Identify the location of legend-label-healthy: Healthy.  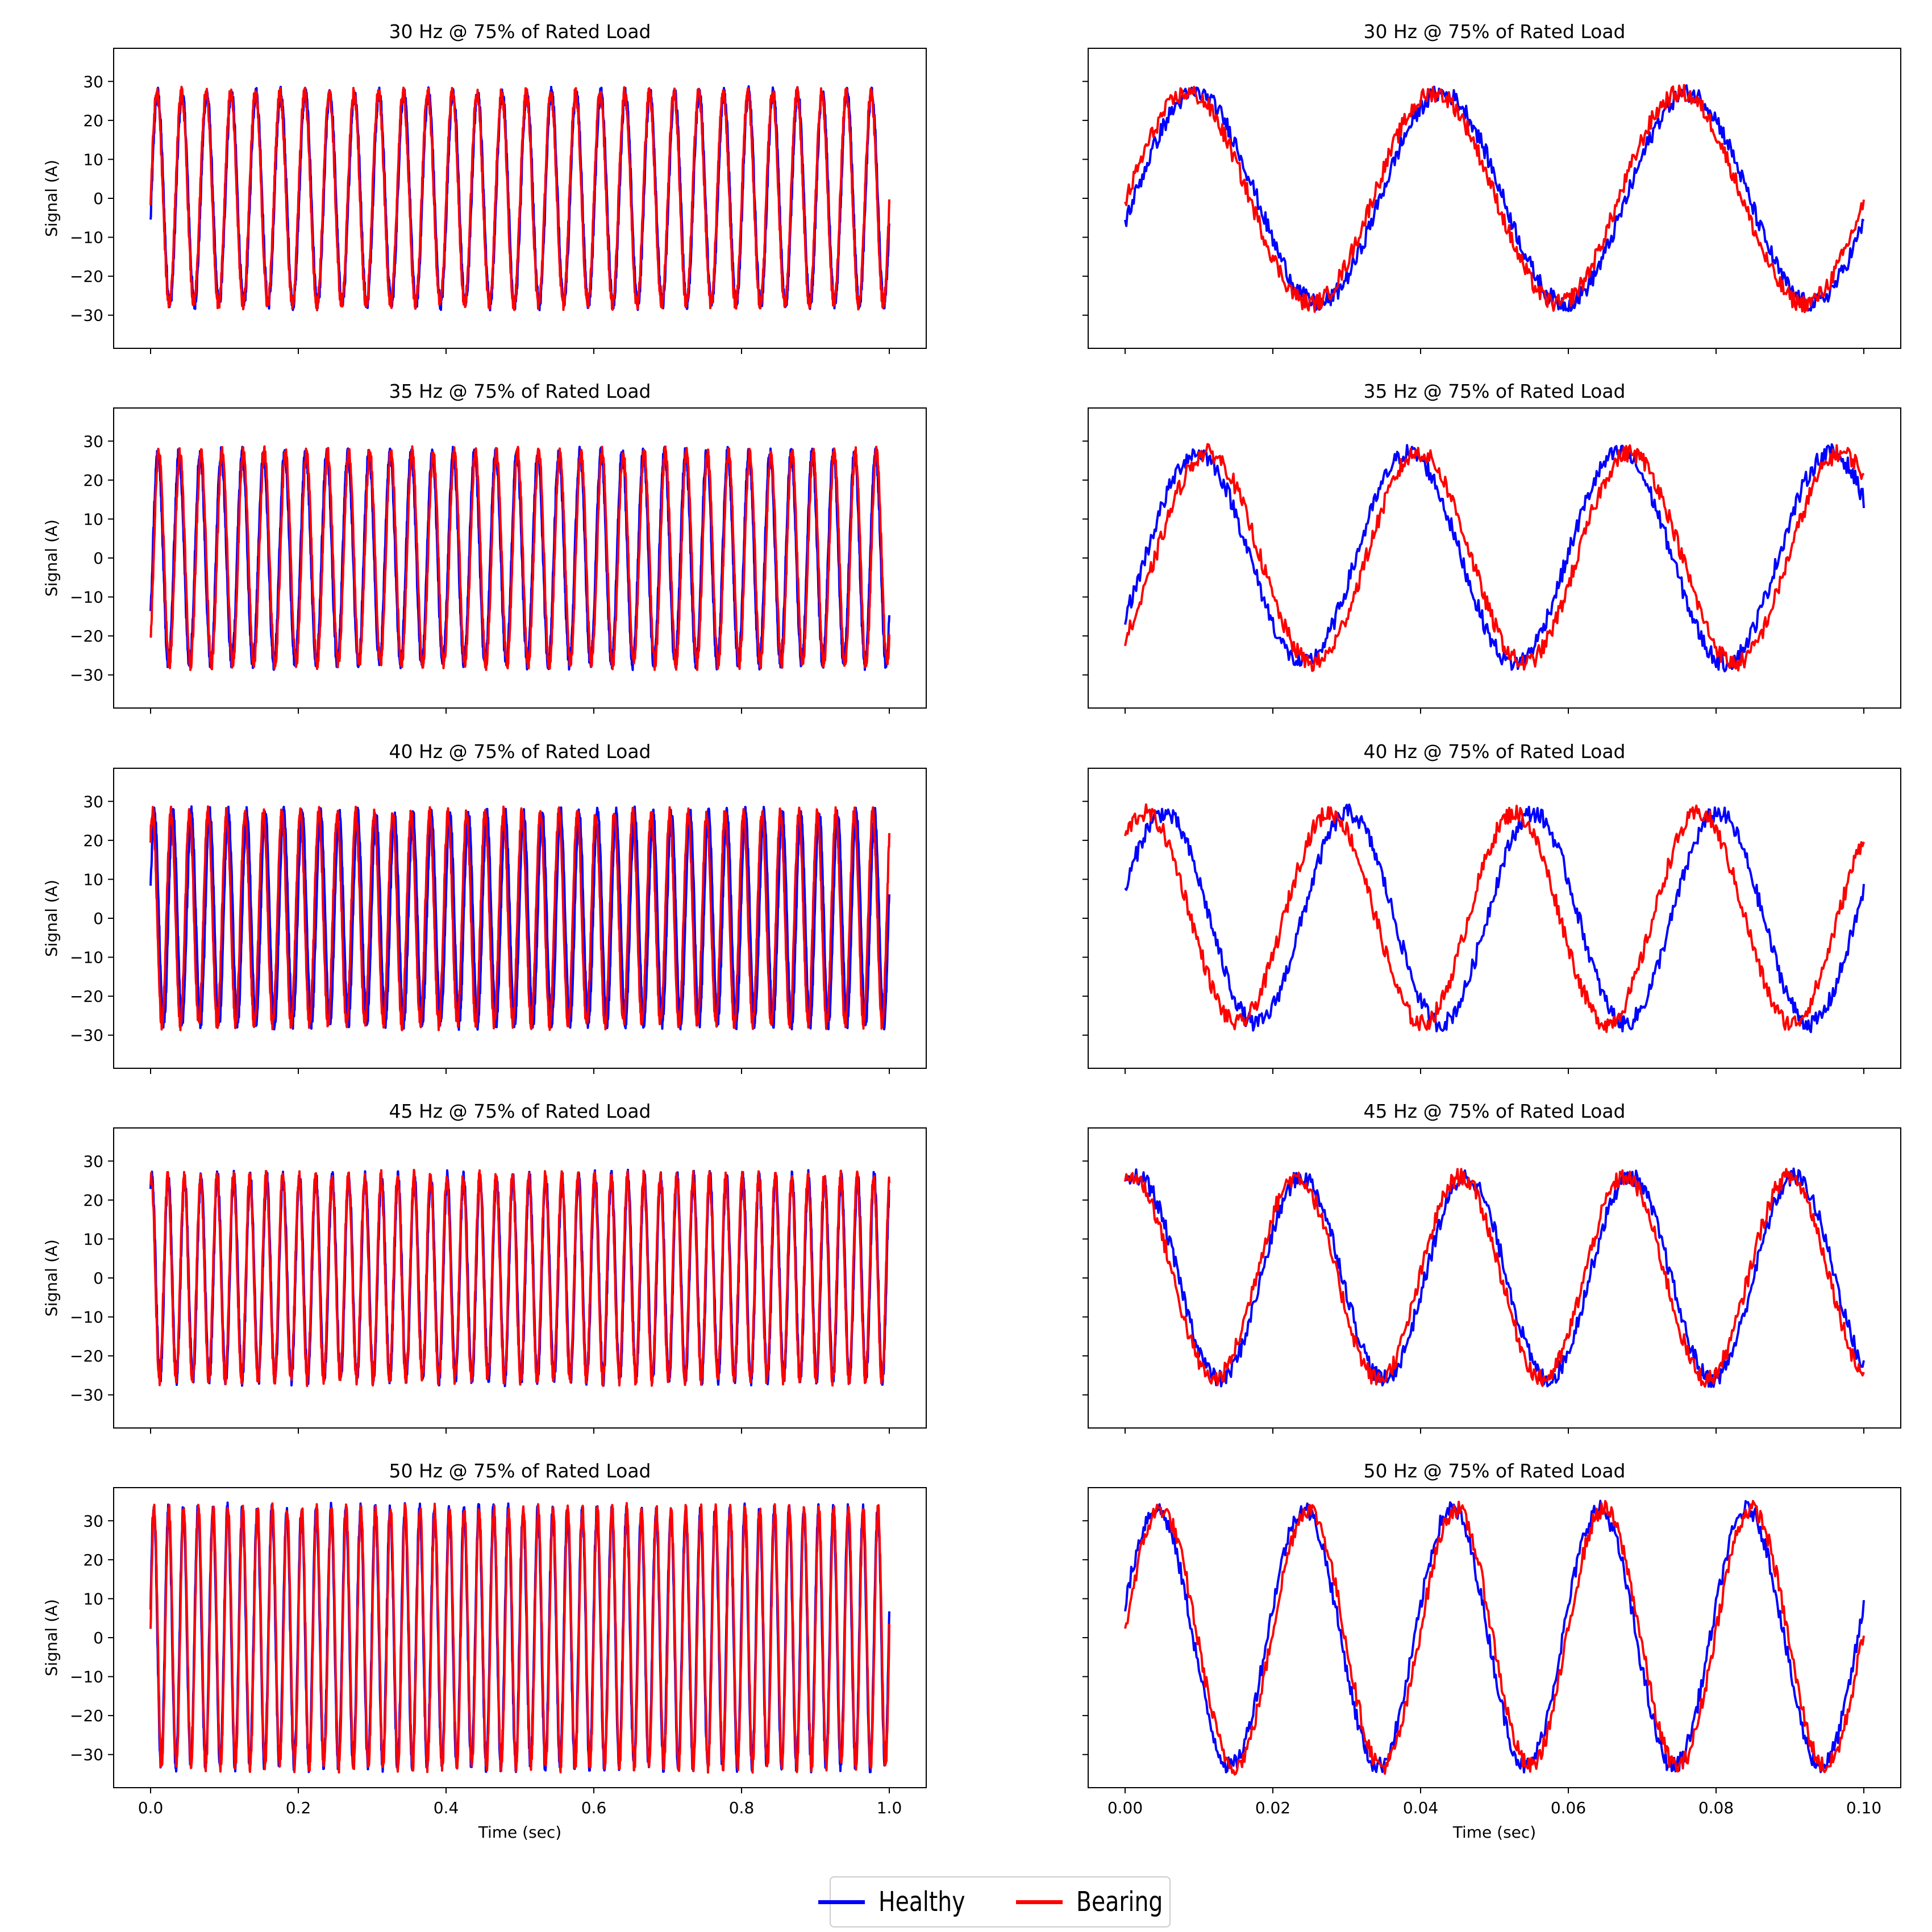
(921, 1902).